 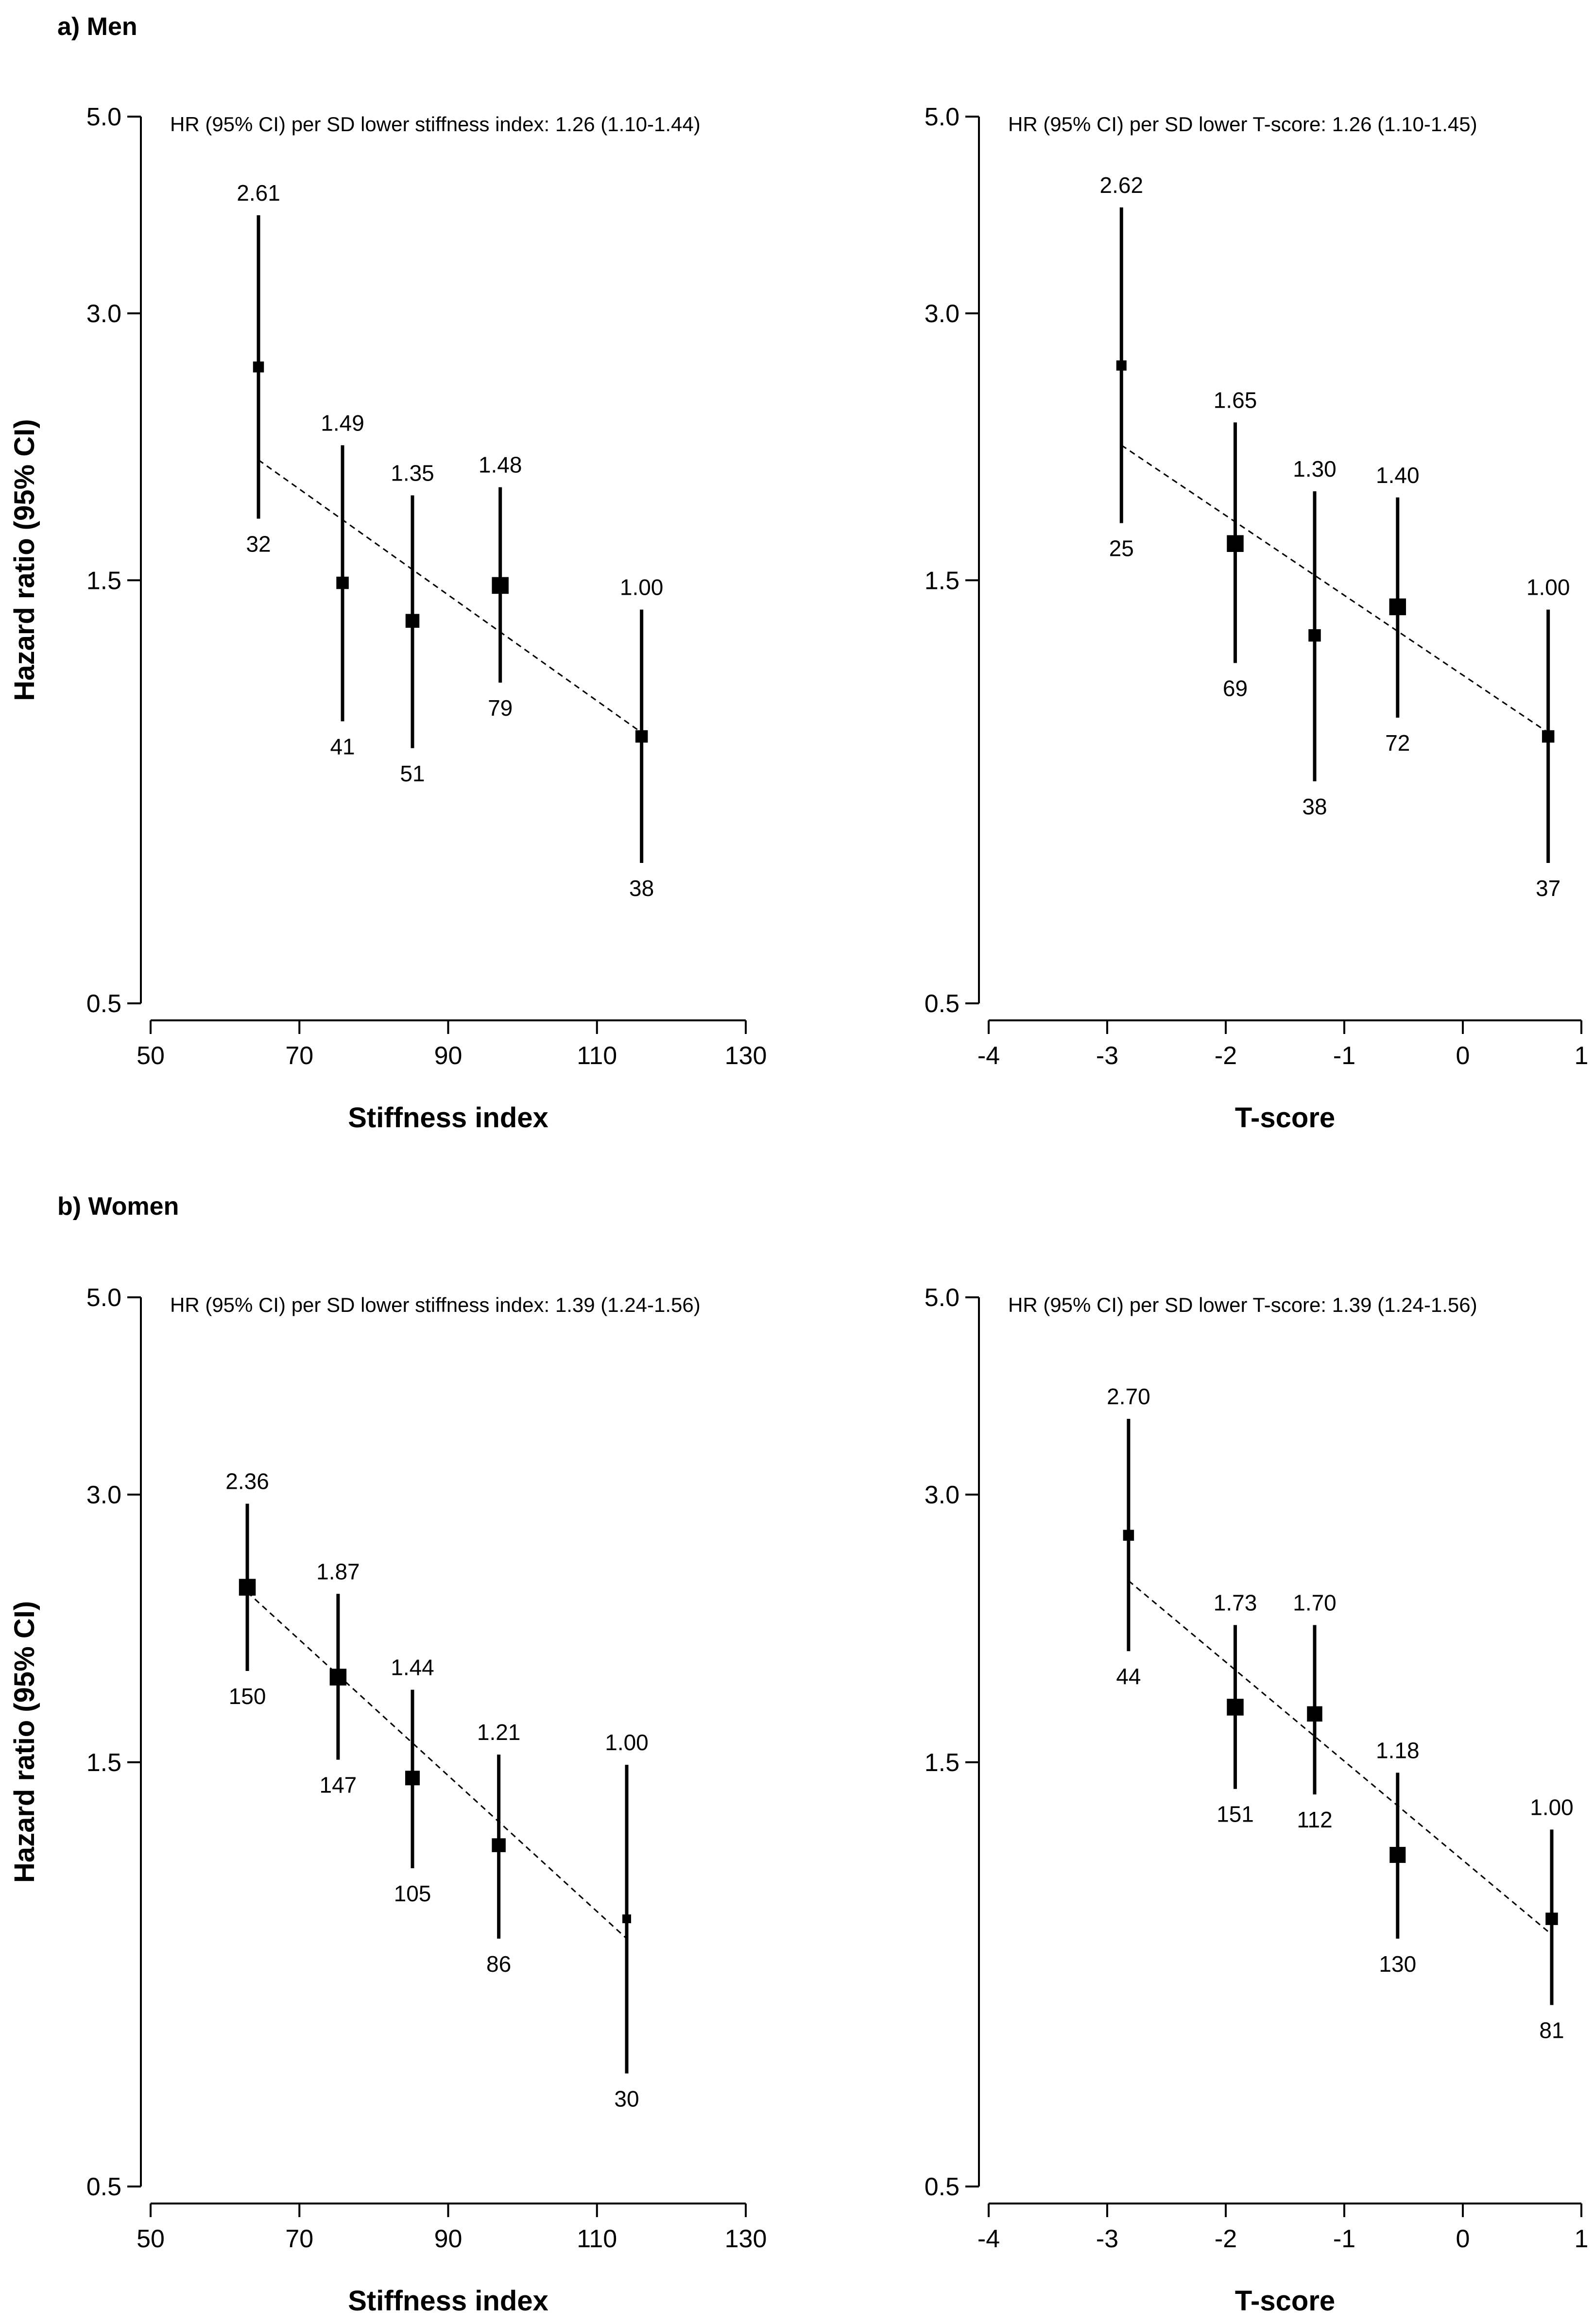 I want to click on case-count-label: 112, so click(x=1314, y=1820).